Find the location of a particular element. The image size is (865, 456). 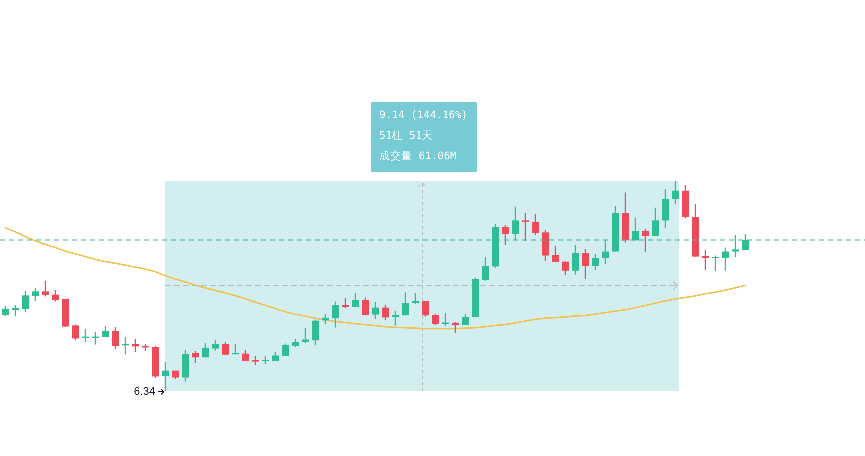

text: 成交量 61.06M is located at coordinates (418, 156).